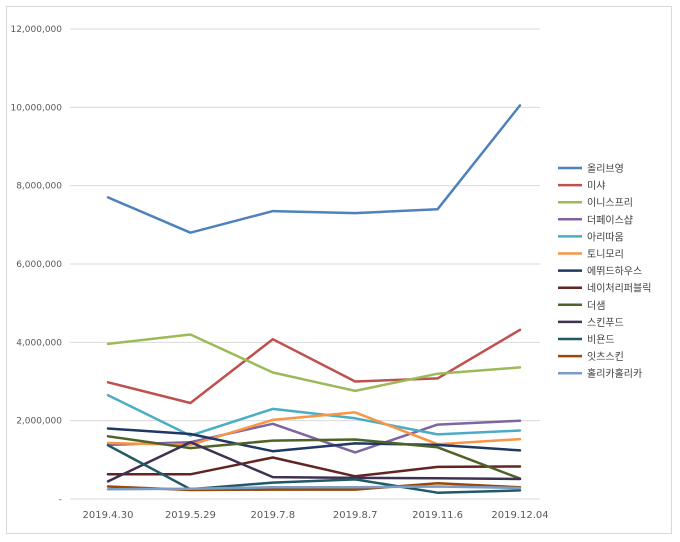 Image resolution: width=680 pixels, height=542 pixels. I want to click on x-tick-label: 2019.5.29, so click(190, 515).